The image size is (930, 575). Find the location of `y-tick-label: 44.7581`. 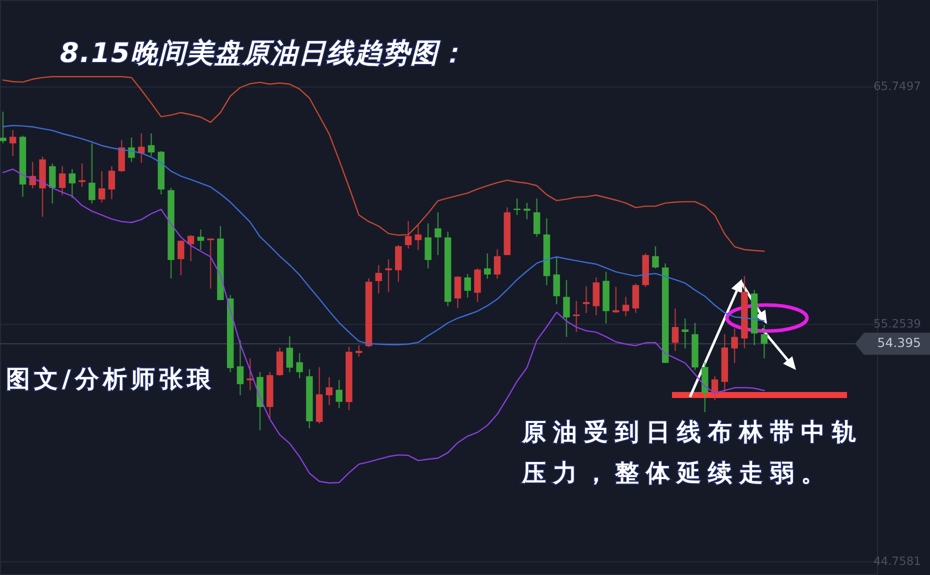

y-tick-label: 44.7581 is located at coordinates (897, 561).